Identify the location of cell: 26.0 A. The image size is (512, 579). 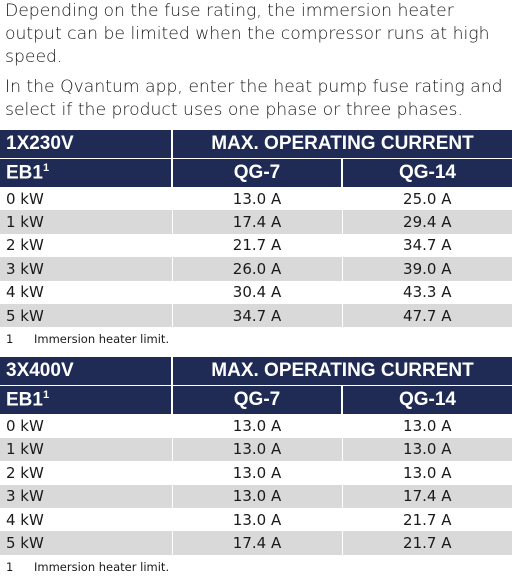
(256, 269).